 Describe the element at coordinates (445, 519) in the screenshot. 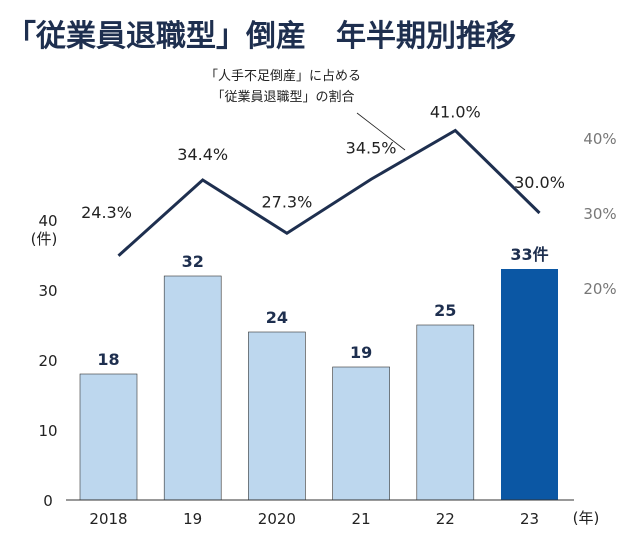

I see `x-tick-label: 22` at that location.